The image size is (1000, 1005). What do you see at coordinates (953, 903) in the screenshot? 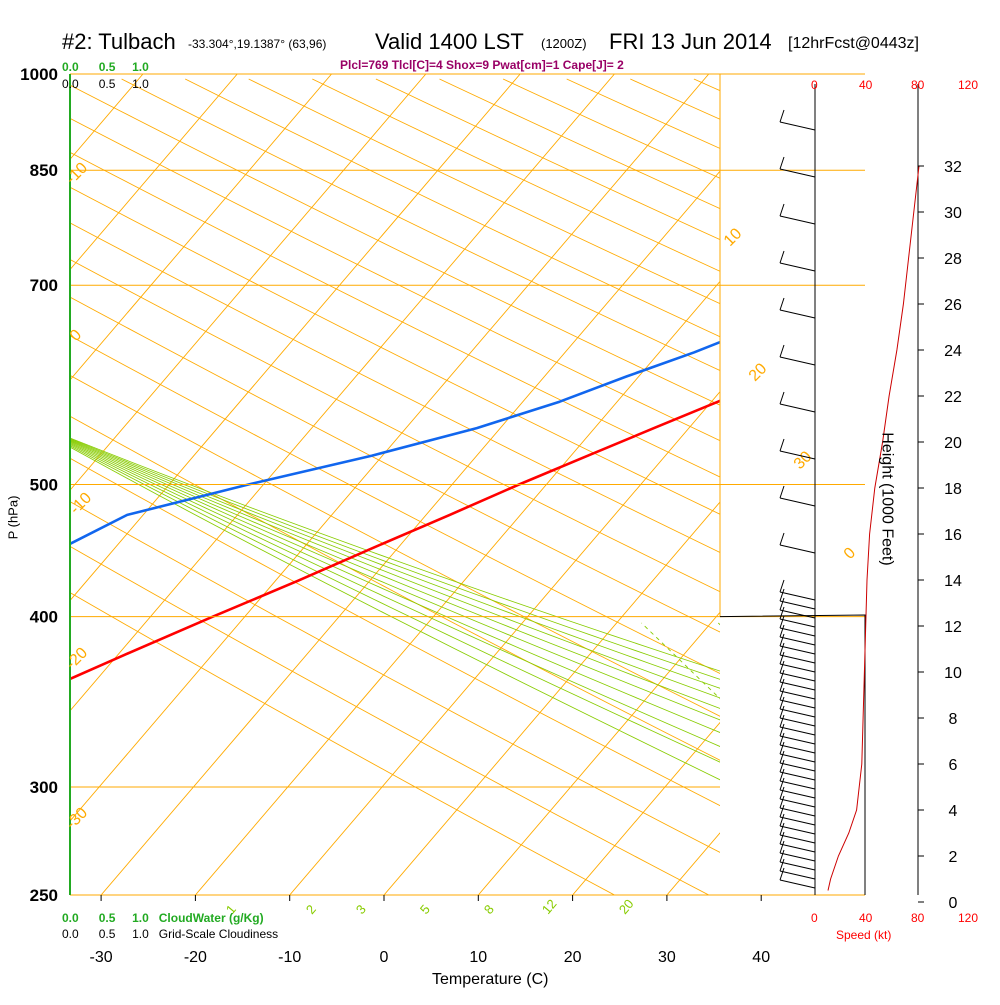
I see `height-tick-label: 0` at bounding box center [953, 903].